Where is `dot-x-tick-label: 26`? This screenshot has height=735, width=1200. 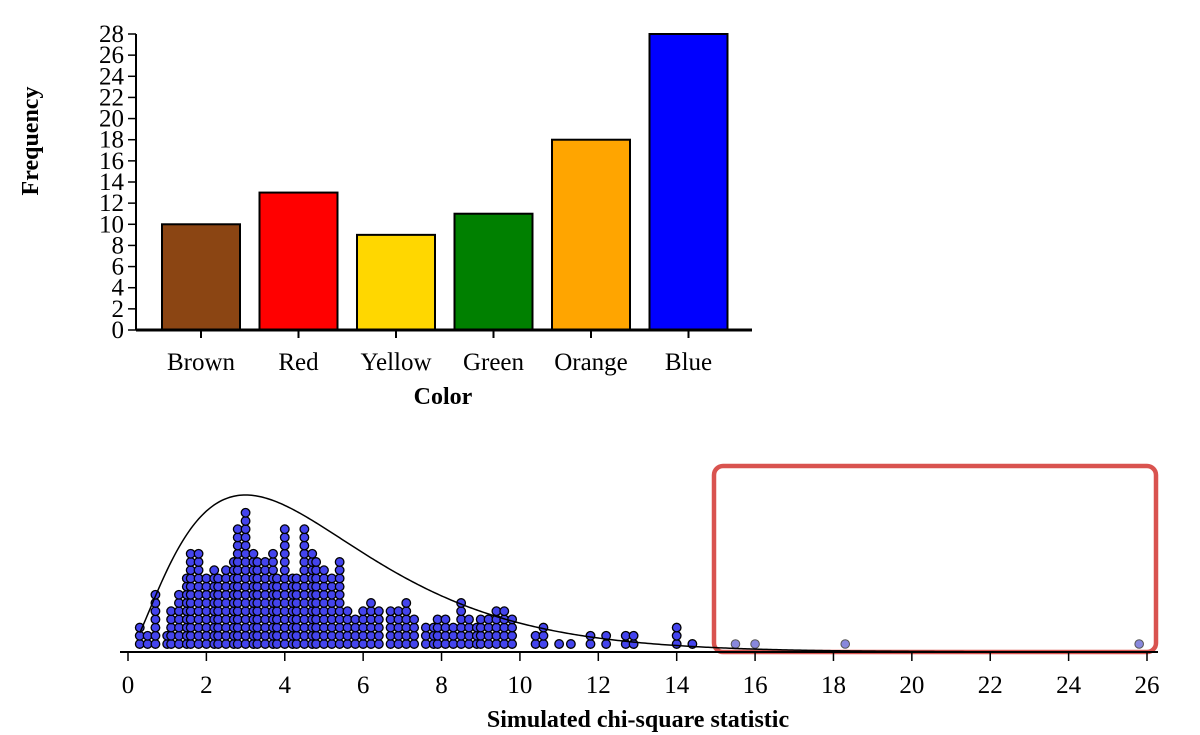
dot-x-tick-label: 26 is located at coordinates (1147, 685).